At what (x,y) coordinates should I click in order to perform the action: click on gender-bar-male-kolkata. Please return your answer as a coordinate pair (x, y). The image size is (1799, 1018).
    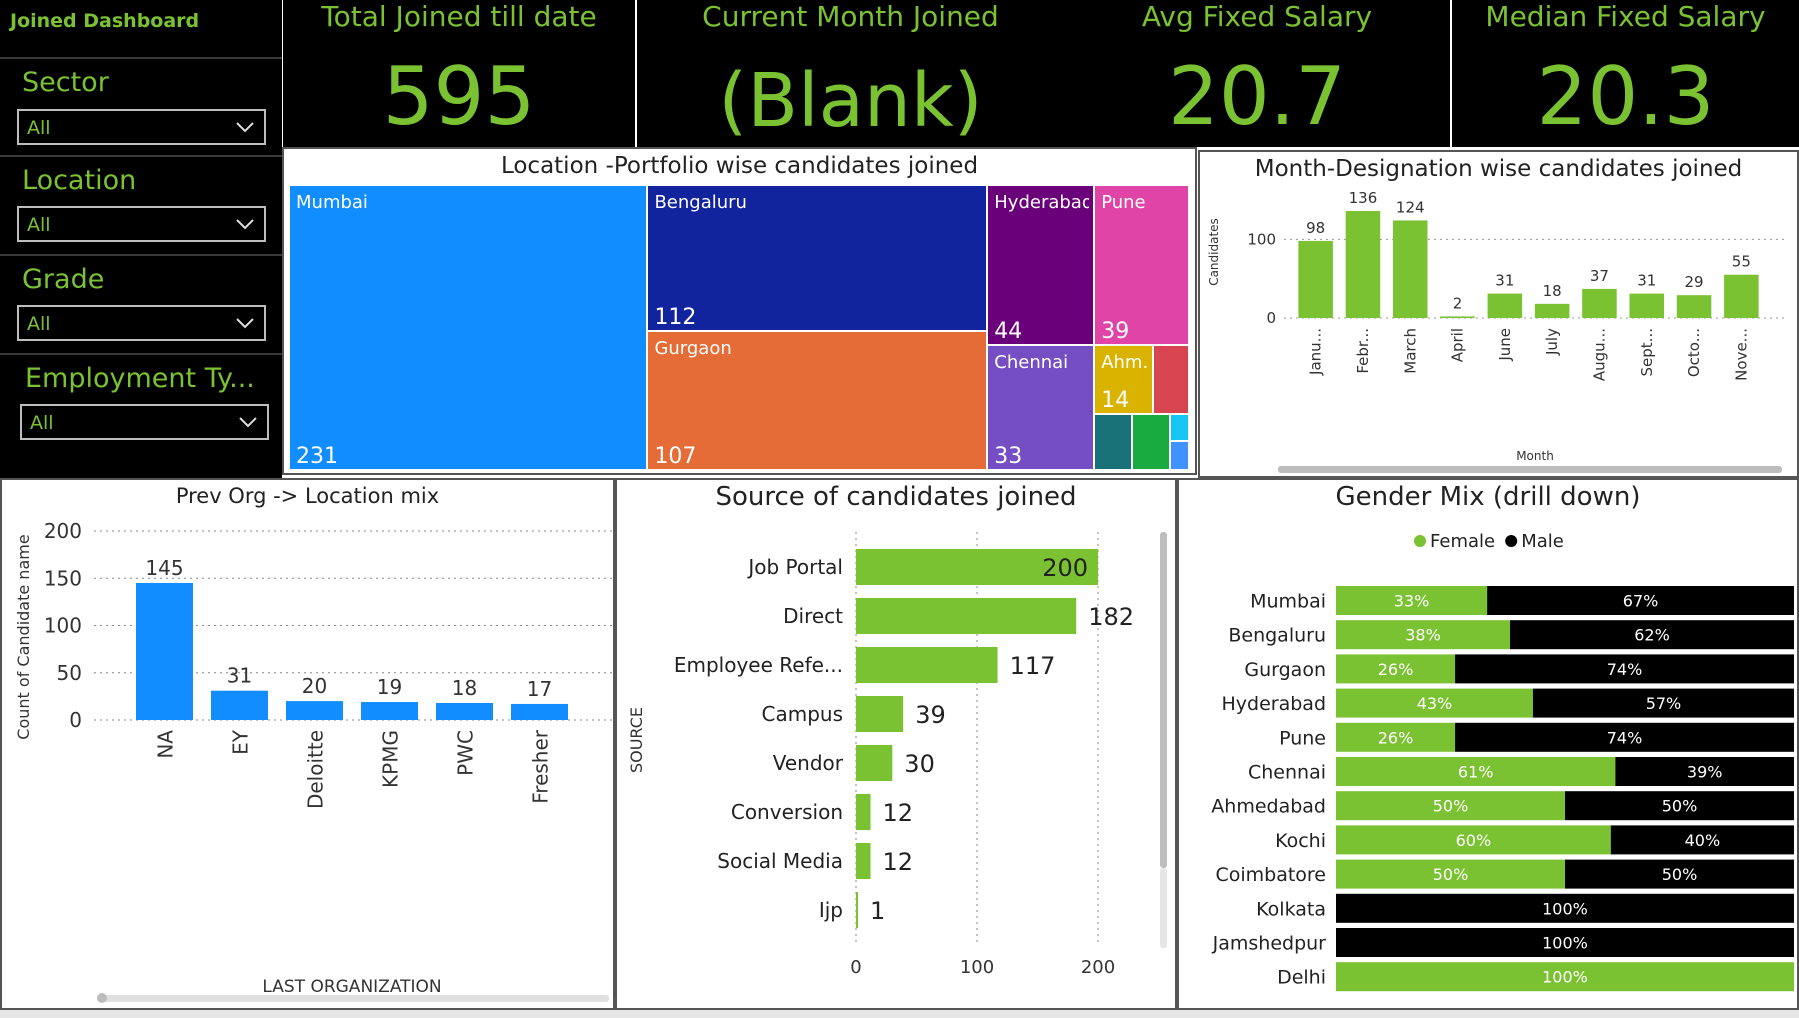
    Looking at the image, I should click on (1565, 908).